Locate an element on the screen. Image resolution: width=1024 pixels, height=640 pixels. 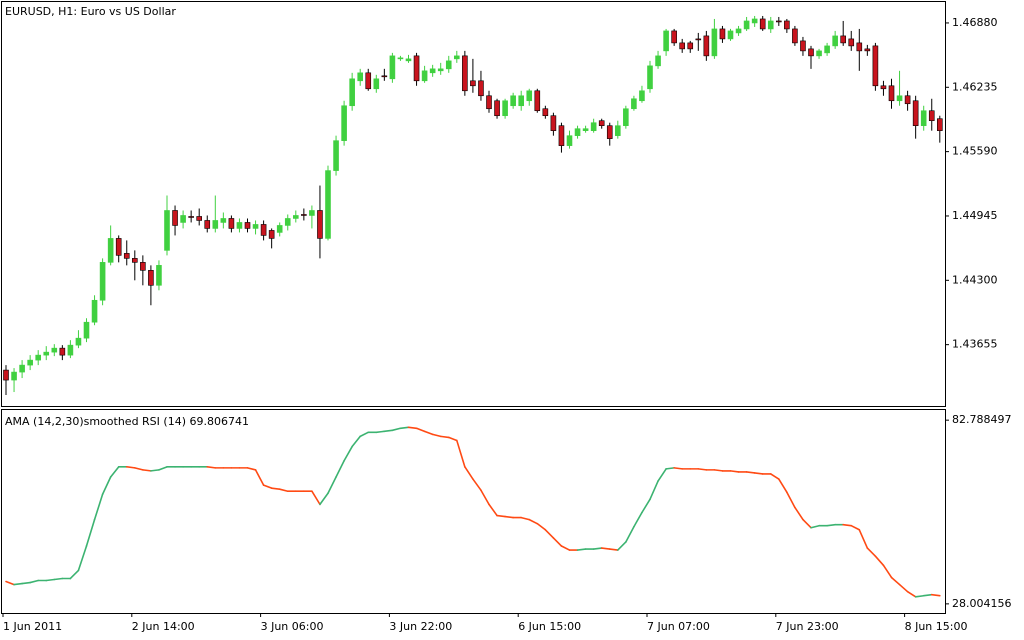
y-tick-label: 1.44945 is located at coordinates (975, 215).